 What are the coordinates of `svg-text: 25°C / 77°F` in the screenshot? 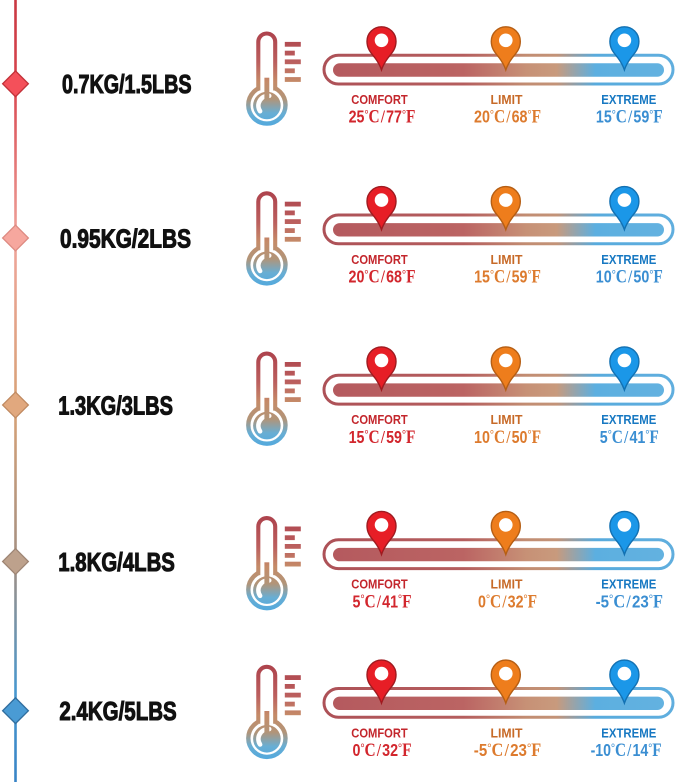 It's located at (382, 117).